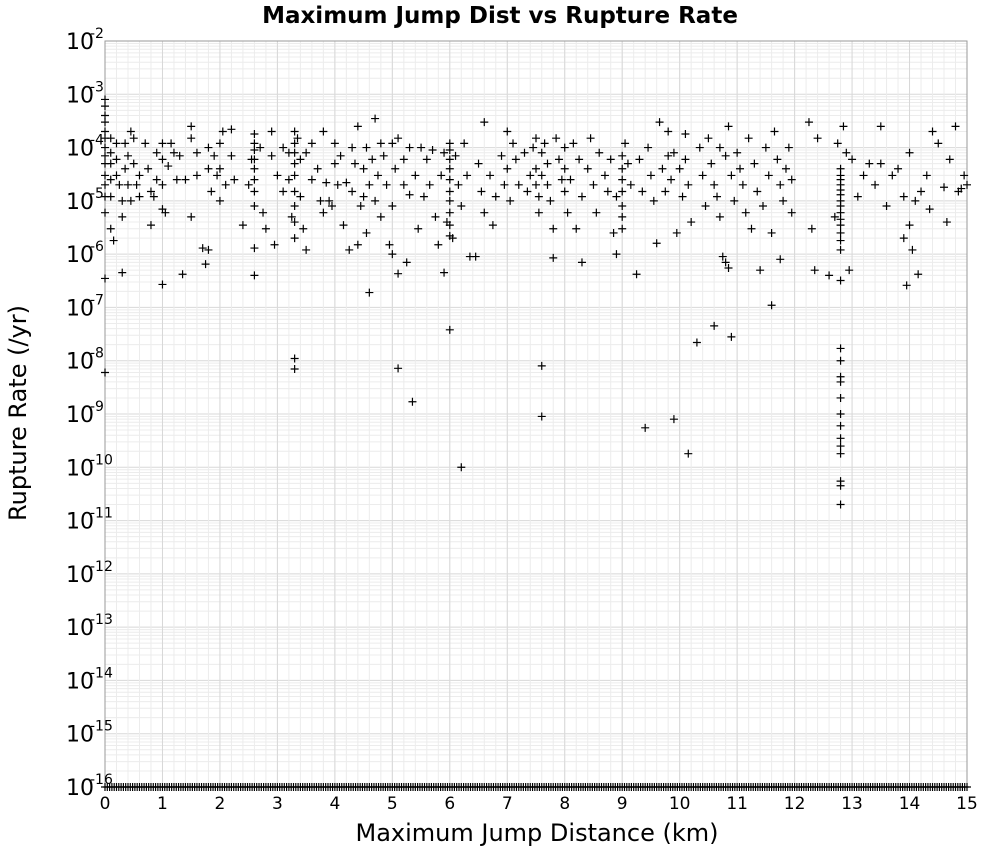 The height and width of the screenshot is (850, 1000). Describe the element at coordinates (680, 804) in the screenshot. I see `x-tick-label: 10` at that location.